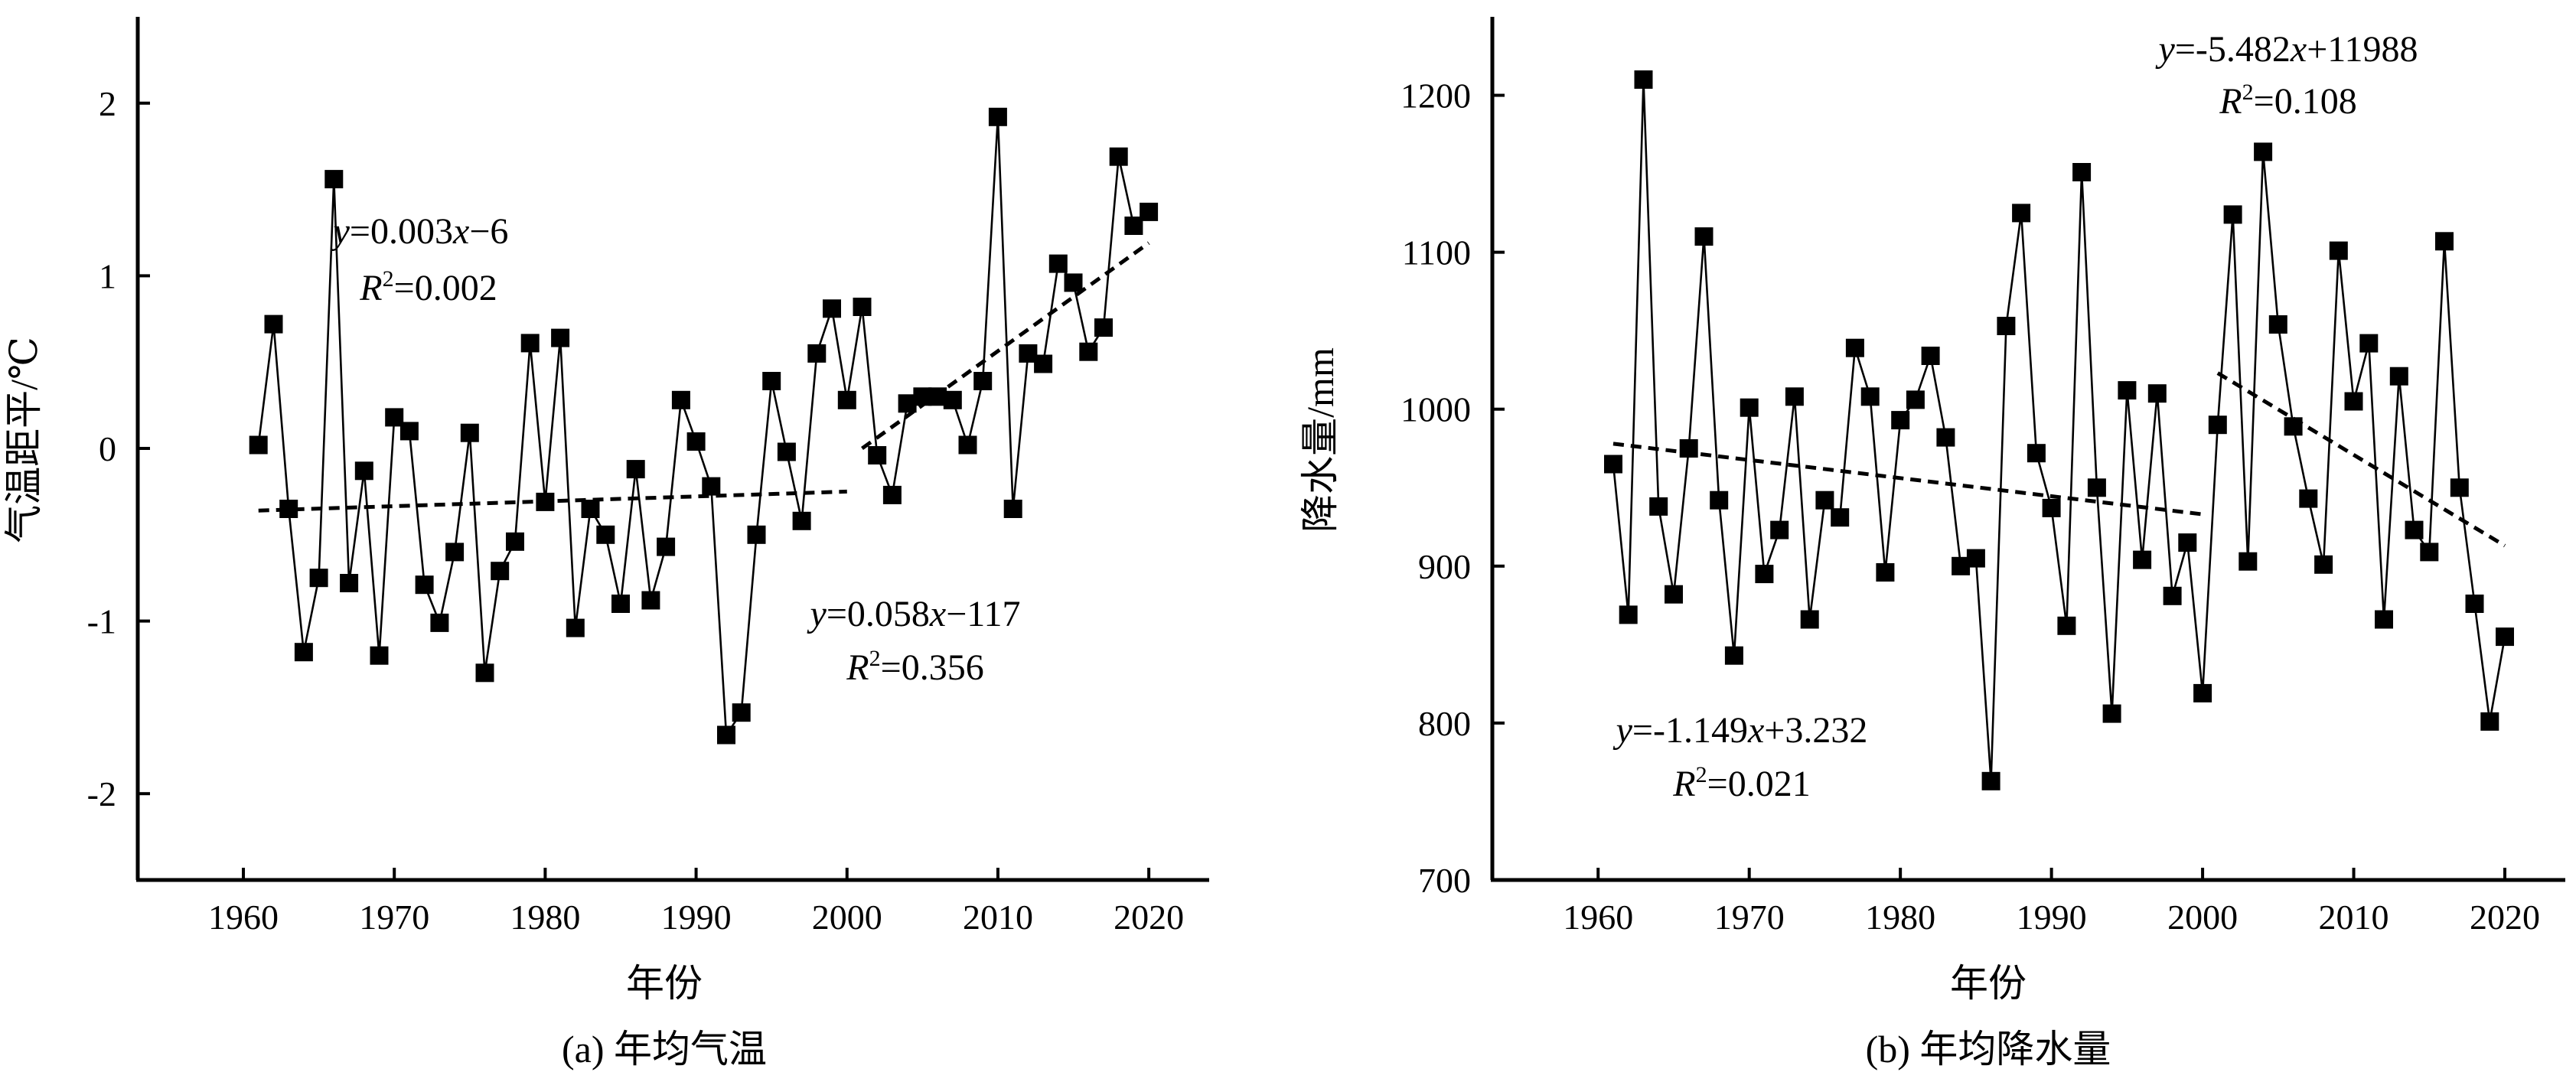  Describe the element at coordinates (914, 667) in the screenshot. I see `trend-r2-a-2: R2=0.356` at that location.